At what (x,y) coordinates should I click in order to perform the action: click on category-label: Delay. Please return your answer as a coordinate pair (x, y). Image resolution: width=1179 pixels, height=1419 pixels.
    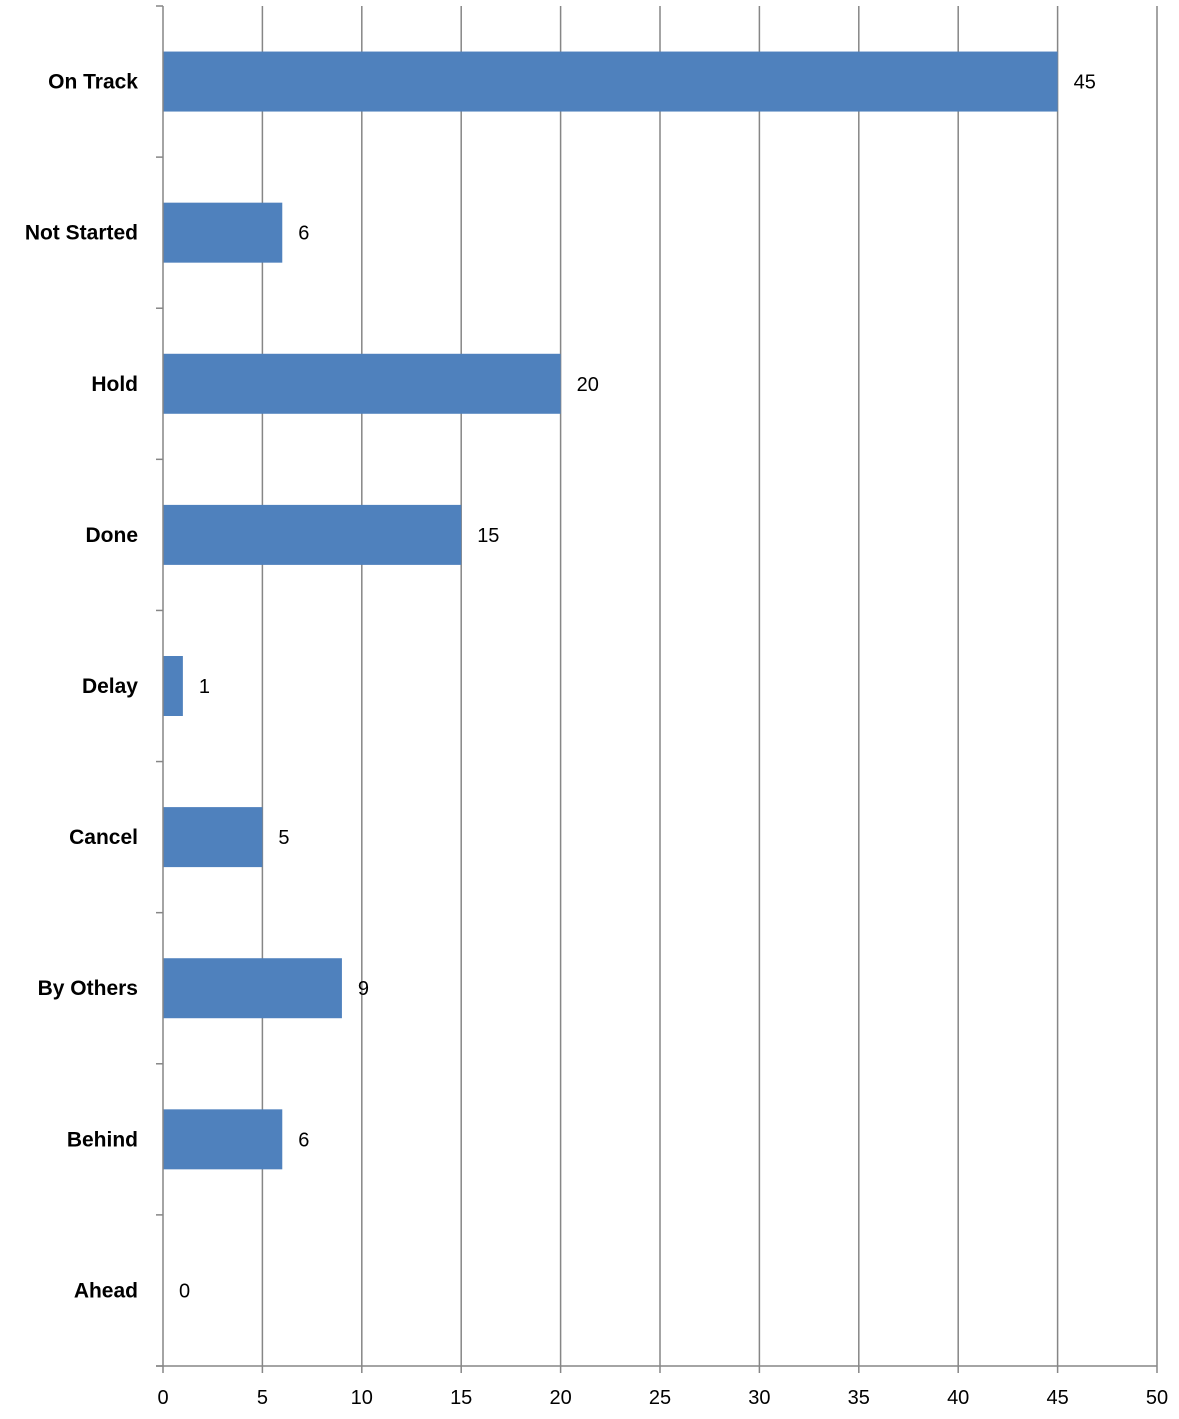
    Looking at the image, I should click on (110, 686).